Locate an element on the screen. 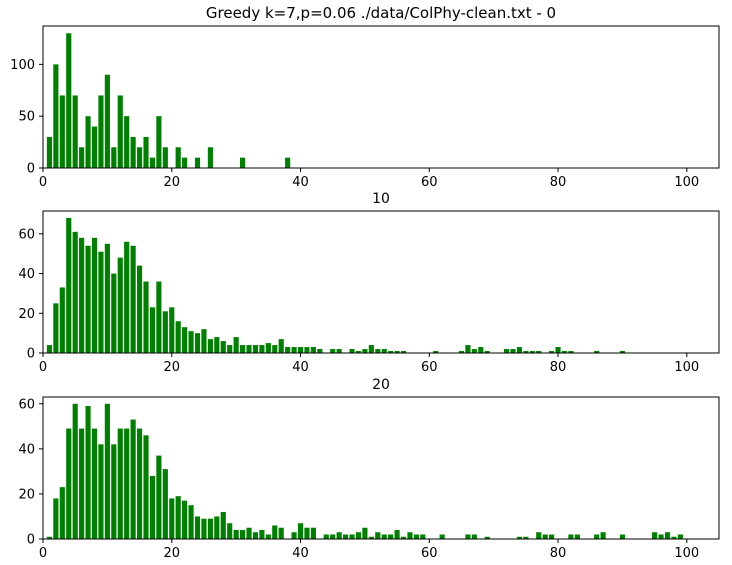  x-tick-label: 0 is located at coordinates (43, 367).